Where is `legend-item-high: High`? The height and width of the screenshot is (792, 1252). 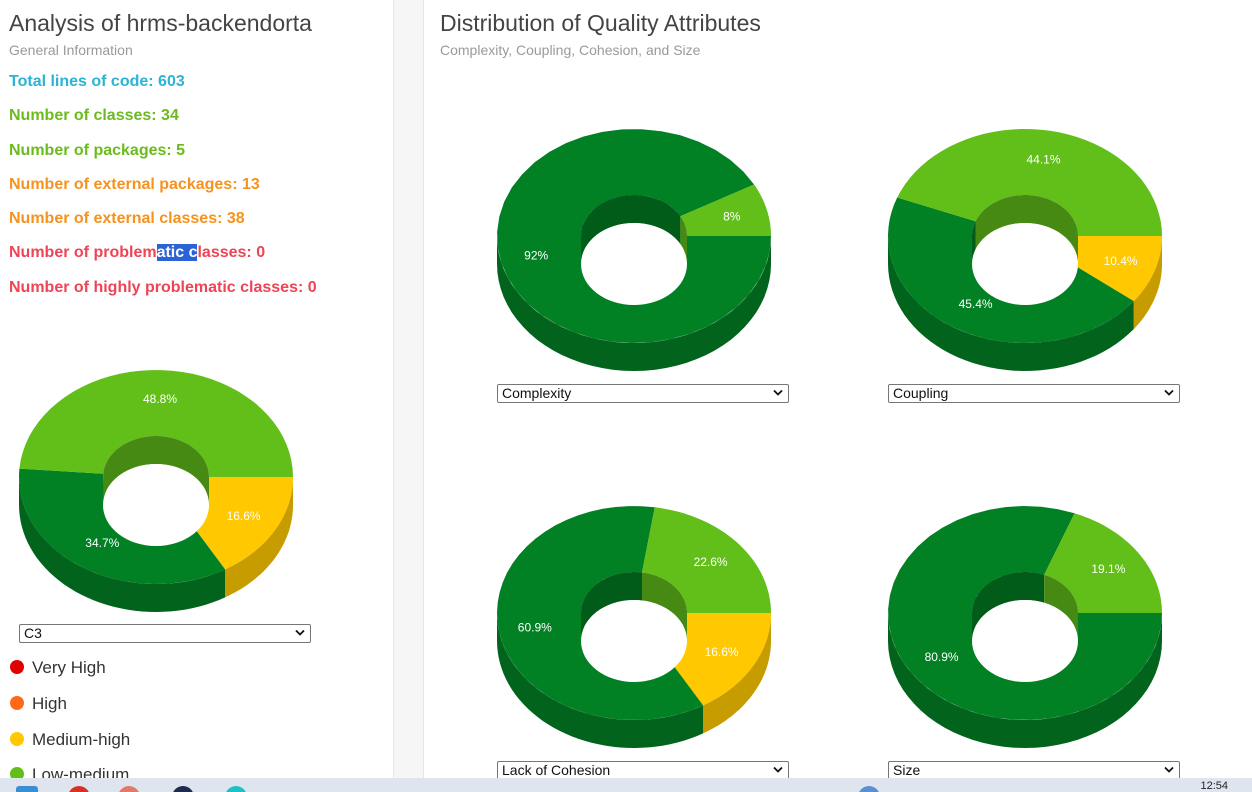
legend-item-high: High is located at coordinates (38, 704).